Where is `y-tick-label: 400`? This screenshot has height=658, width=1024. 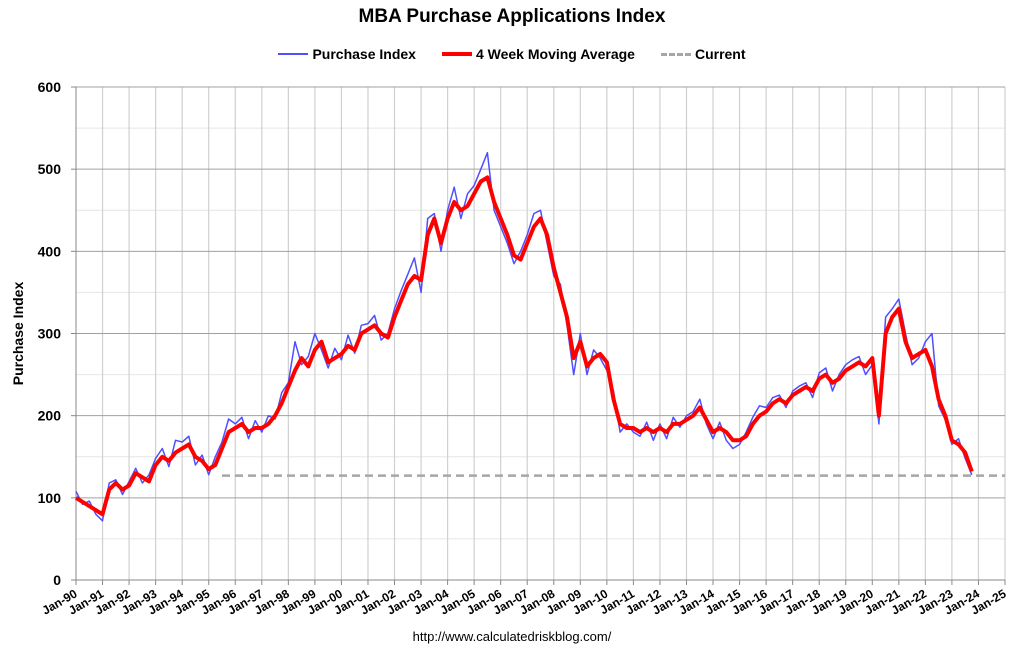 y-tick-label: 400 is located at coordinates (50, 251).